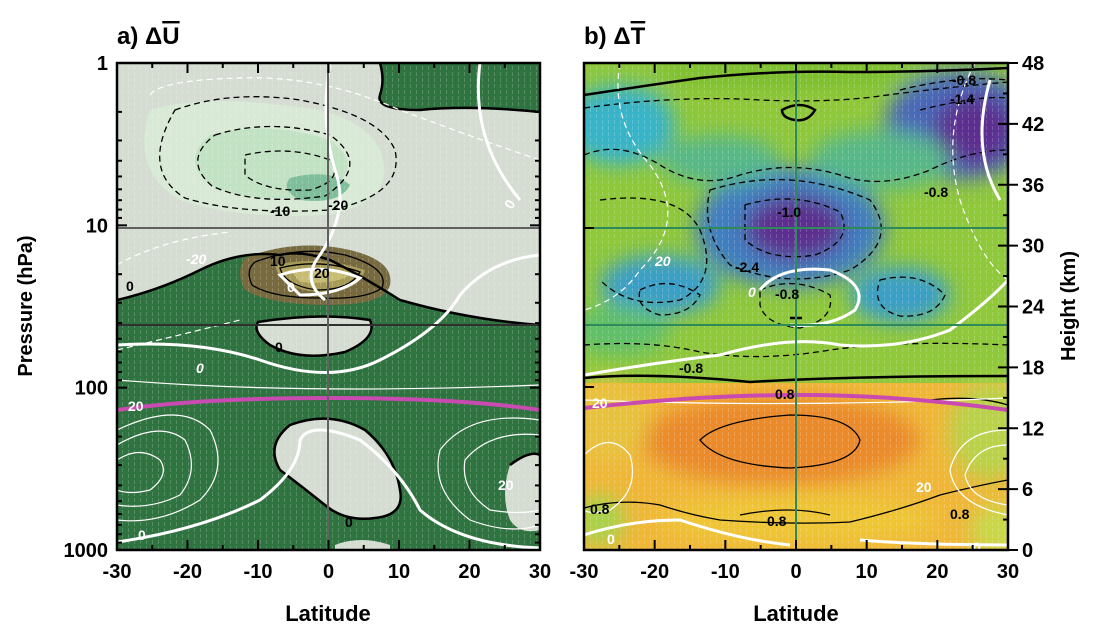 The image size is (1096, 627). What do you see at coordinates (1033, 368) in the screenshot?
I see `y-tick-label: 18` at bounding box center [1033, 368].